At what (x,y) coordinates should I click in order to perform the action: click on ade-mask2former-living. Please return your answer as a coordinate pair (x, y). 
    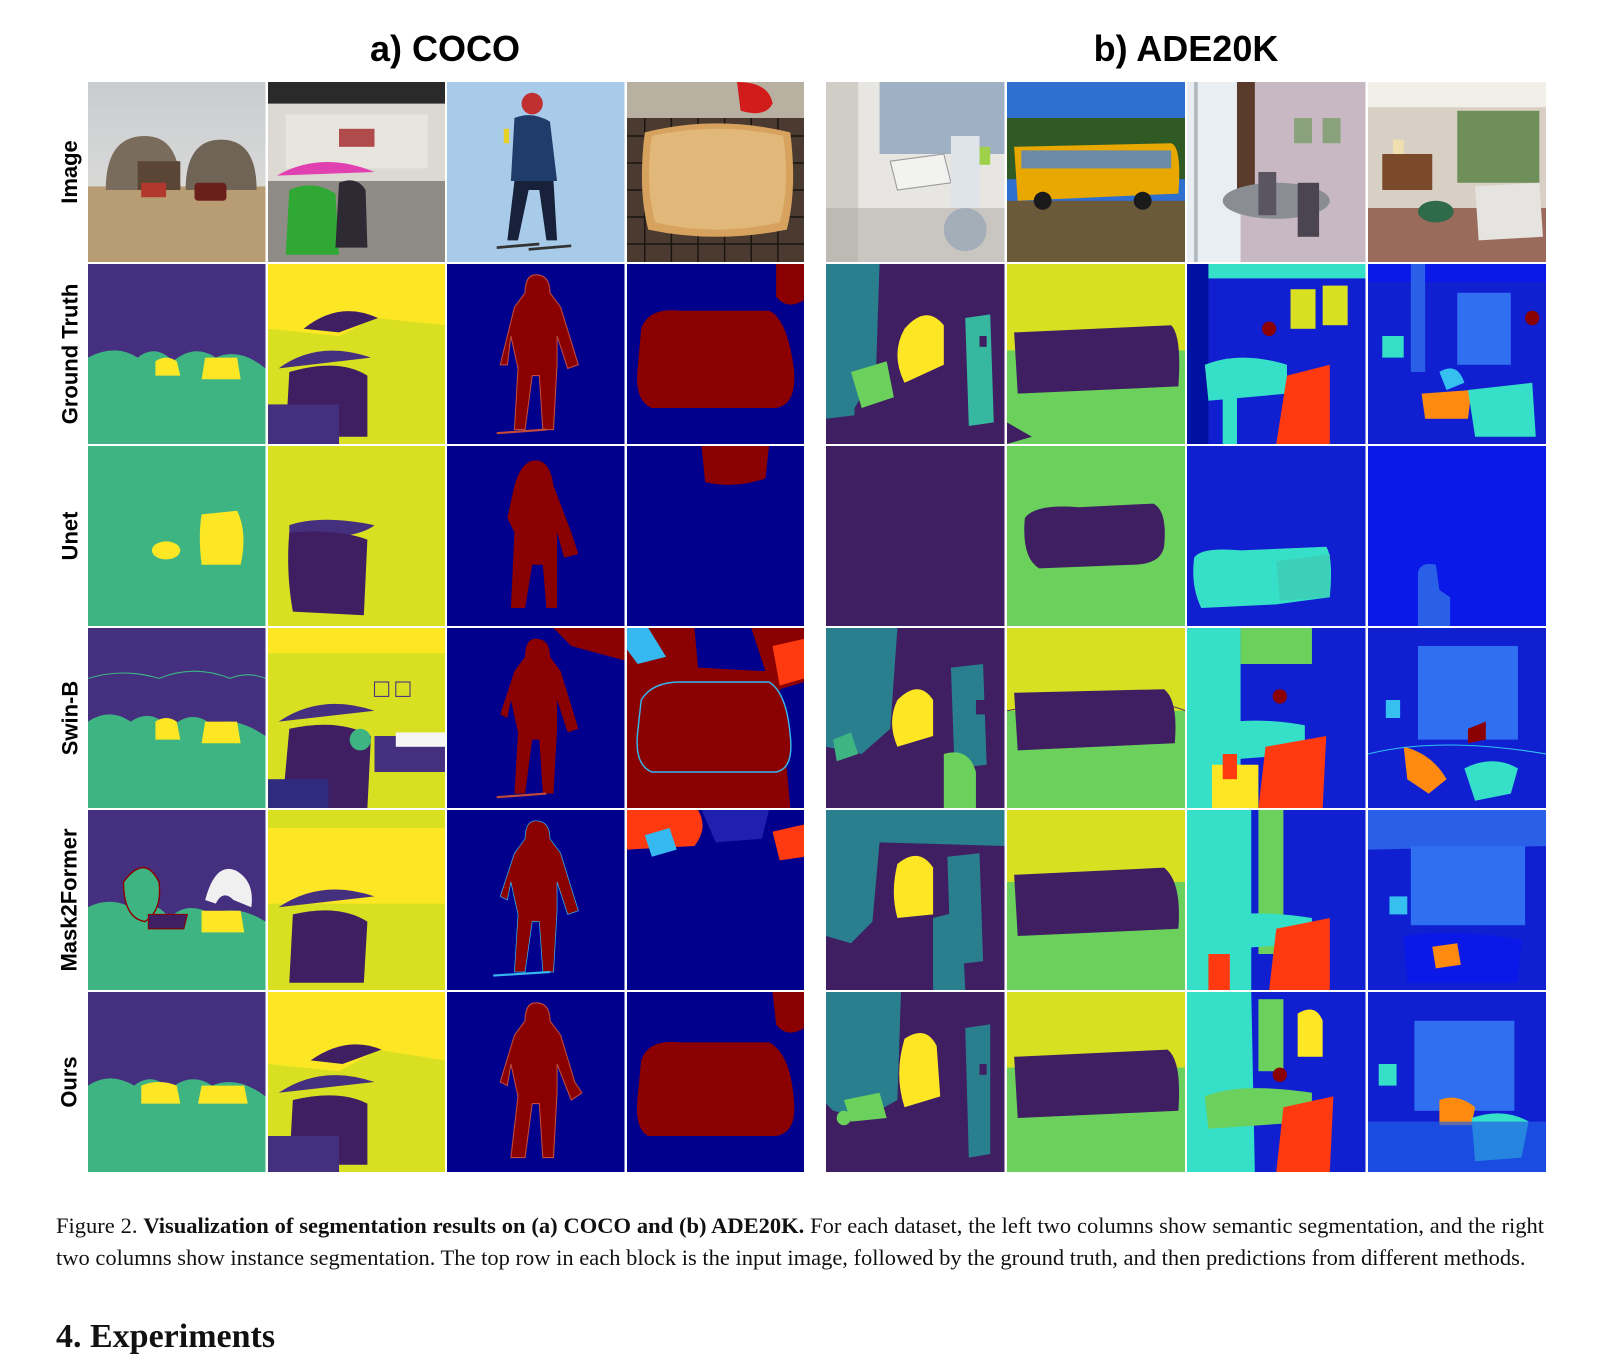
    Looking at the image, I should click on (1456, 900).